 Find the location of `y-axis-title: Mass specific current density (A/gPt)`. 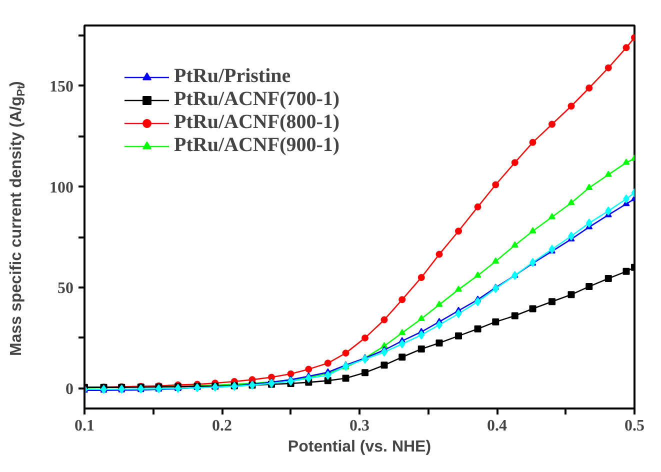

y-axis-title: Mass specific current density (A/gPt) is located at coordinates (18, 218).